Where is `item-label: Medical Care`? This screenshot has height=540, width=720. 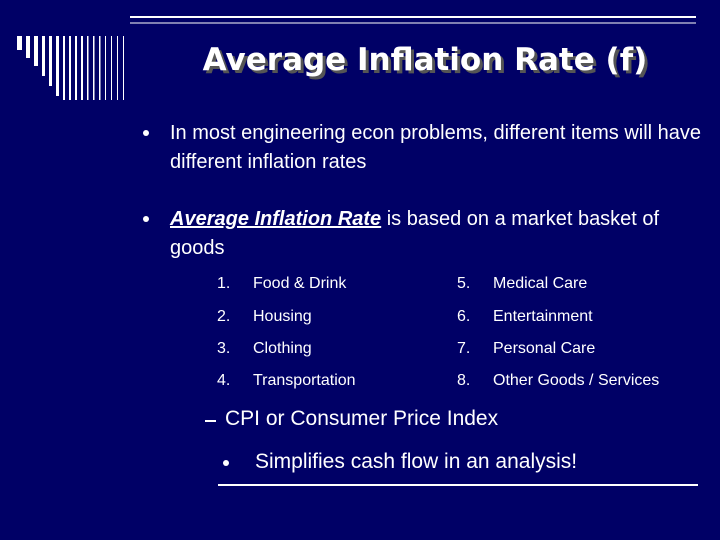 item-label: Medical Care is located at coordinates (540, 283).